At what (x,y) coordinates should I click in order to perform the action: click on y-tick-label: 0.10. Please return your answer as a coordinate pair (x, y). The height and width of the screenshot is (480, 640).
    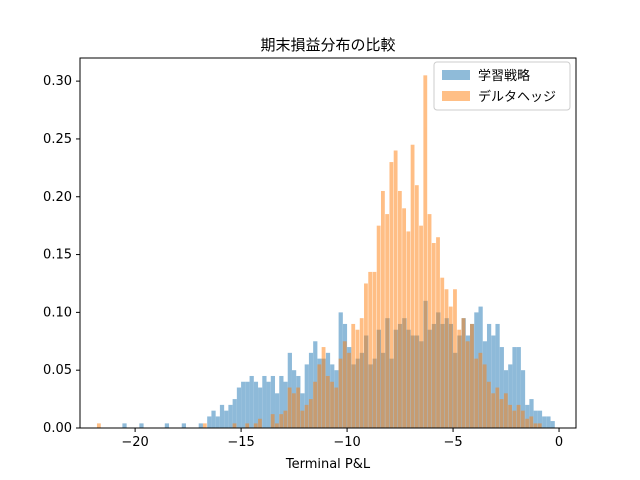
    Looking at the image, I should click on (57, 312).